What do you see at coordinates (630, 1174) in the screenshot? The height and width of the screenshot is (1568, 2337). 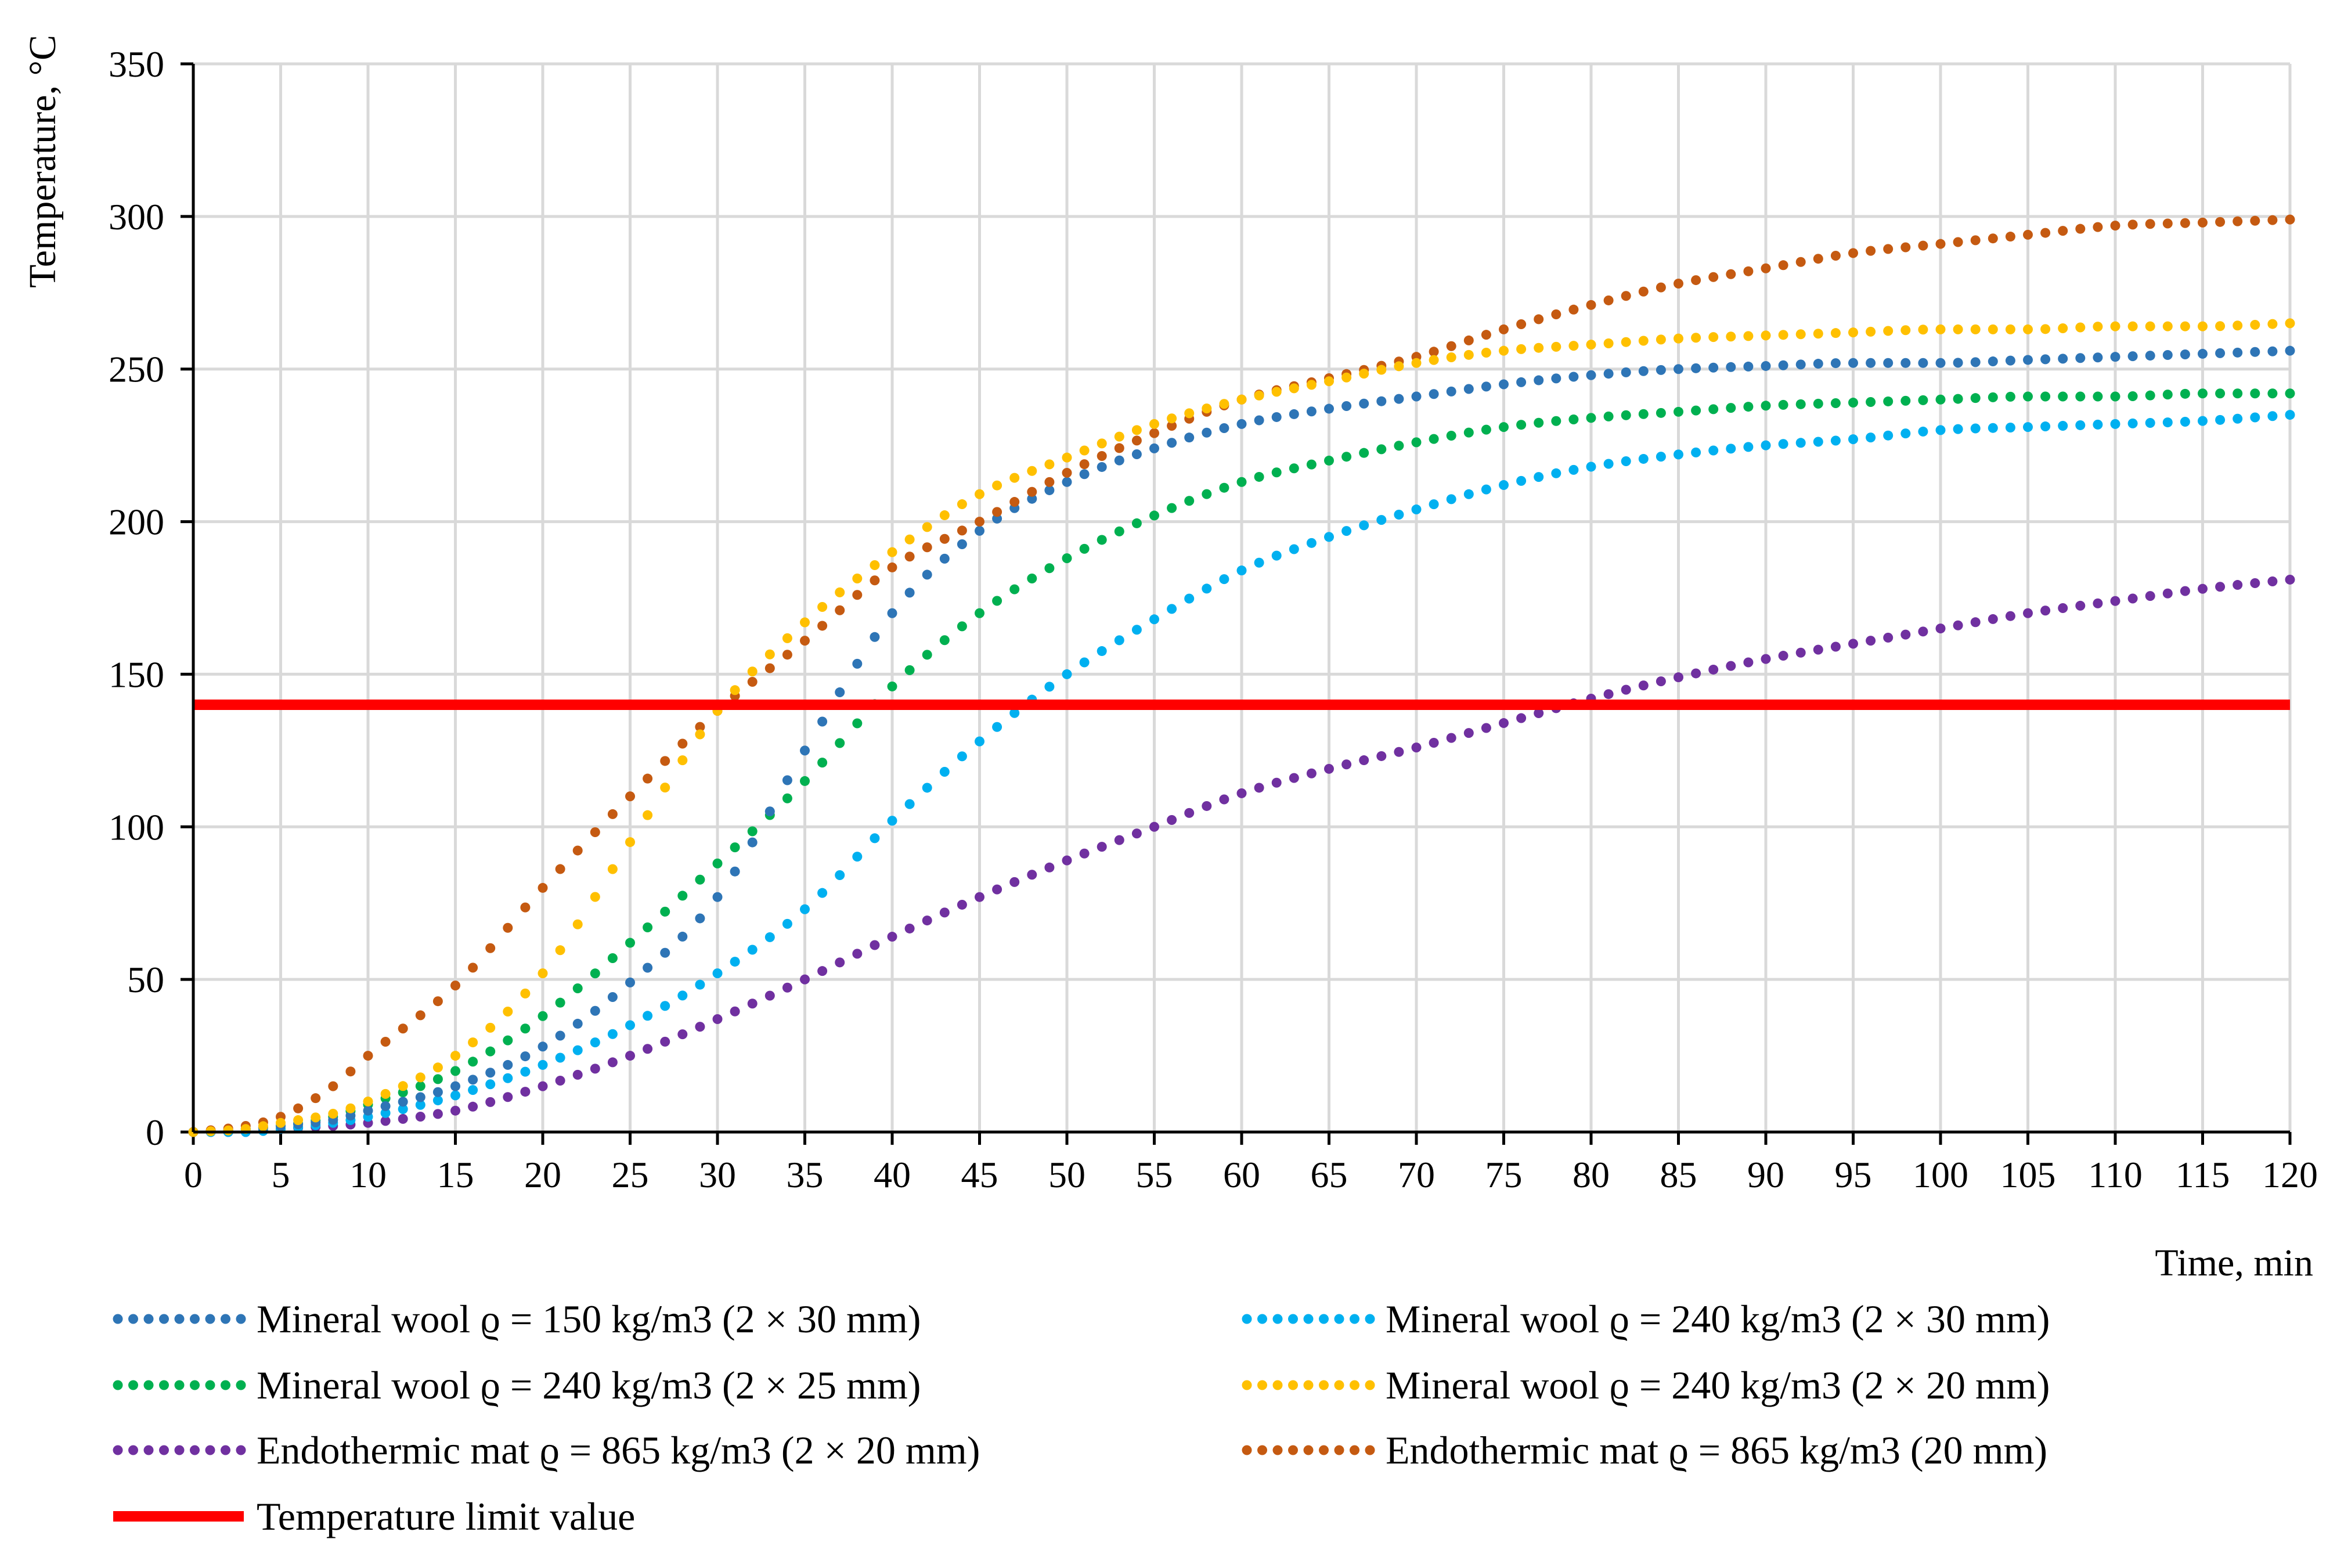 I see `x-tick-label: 25` at bounding box center [630, 1174].